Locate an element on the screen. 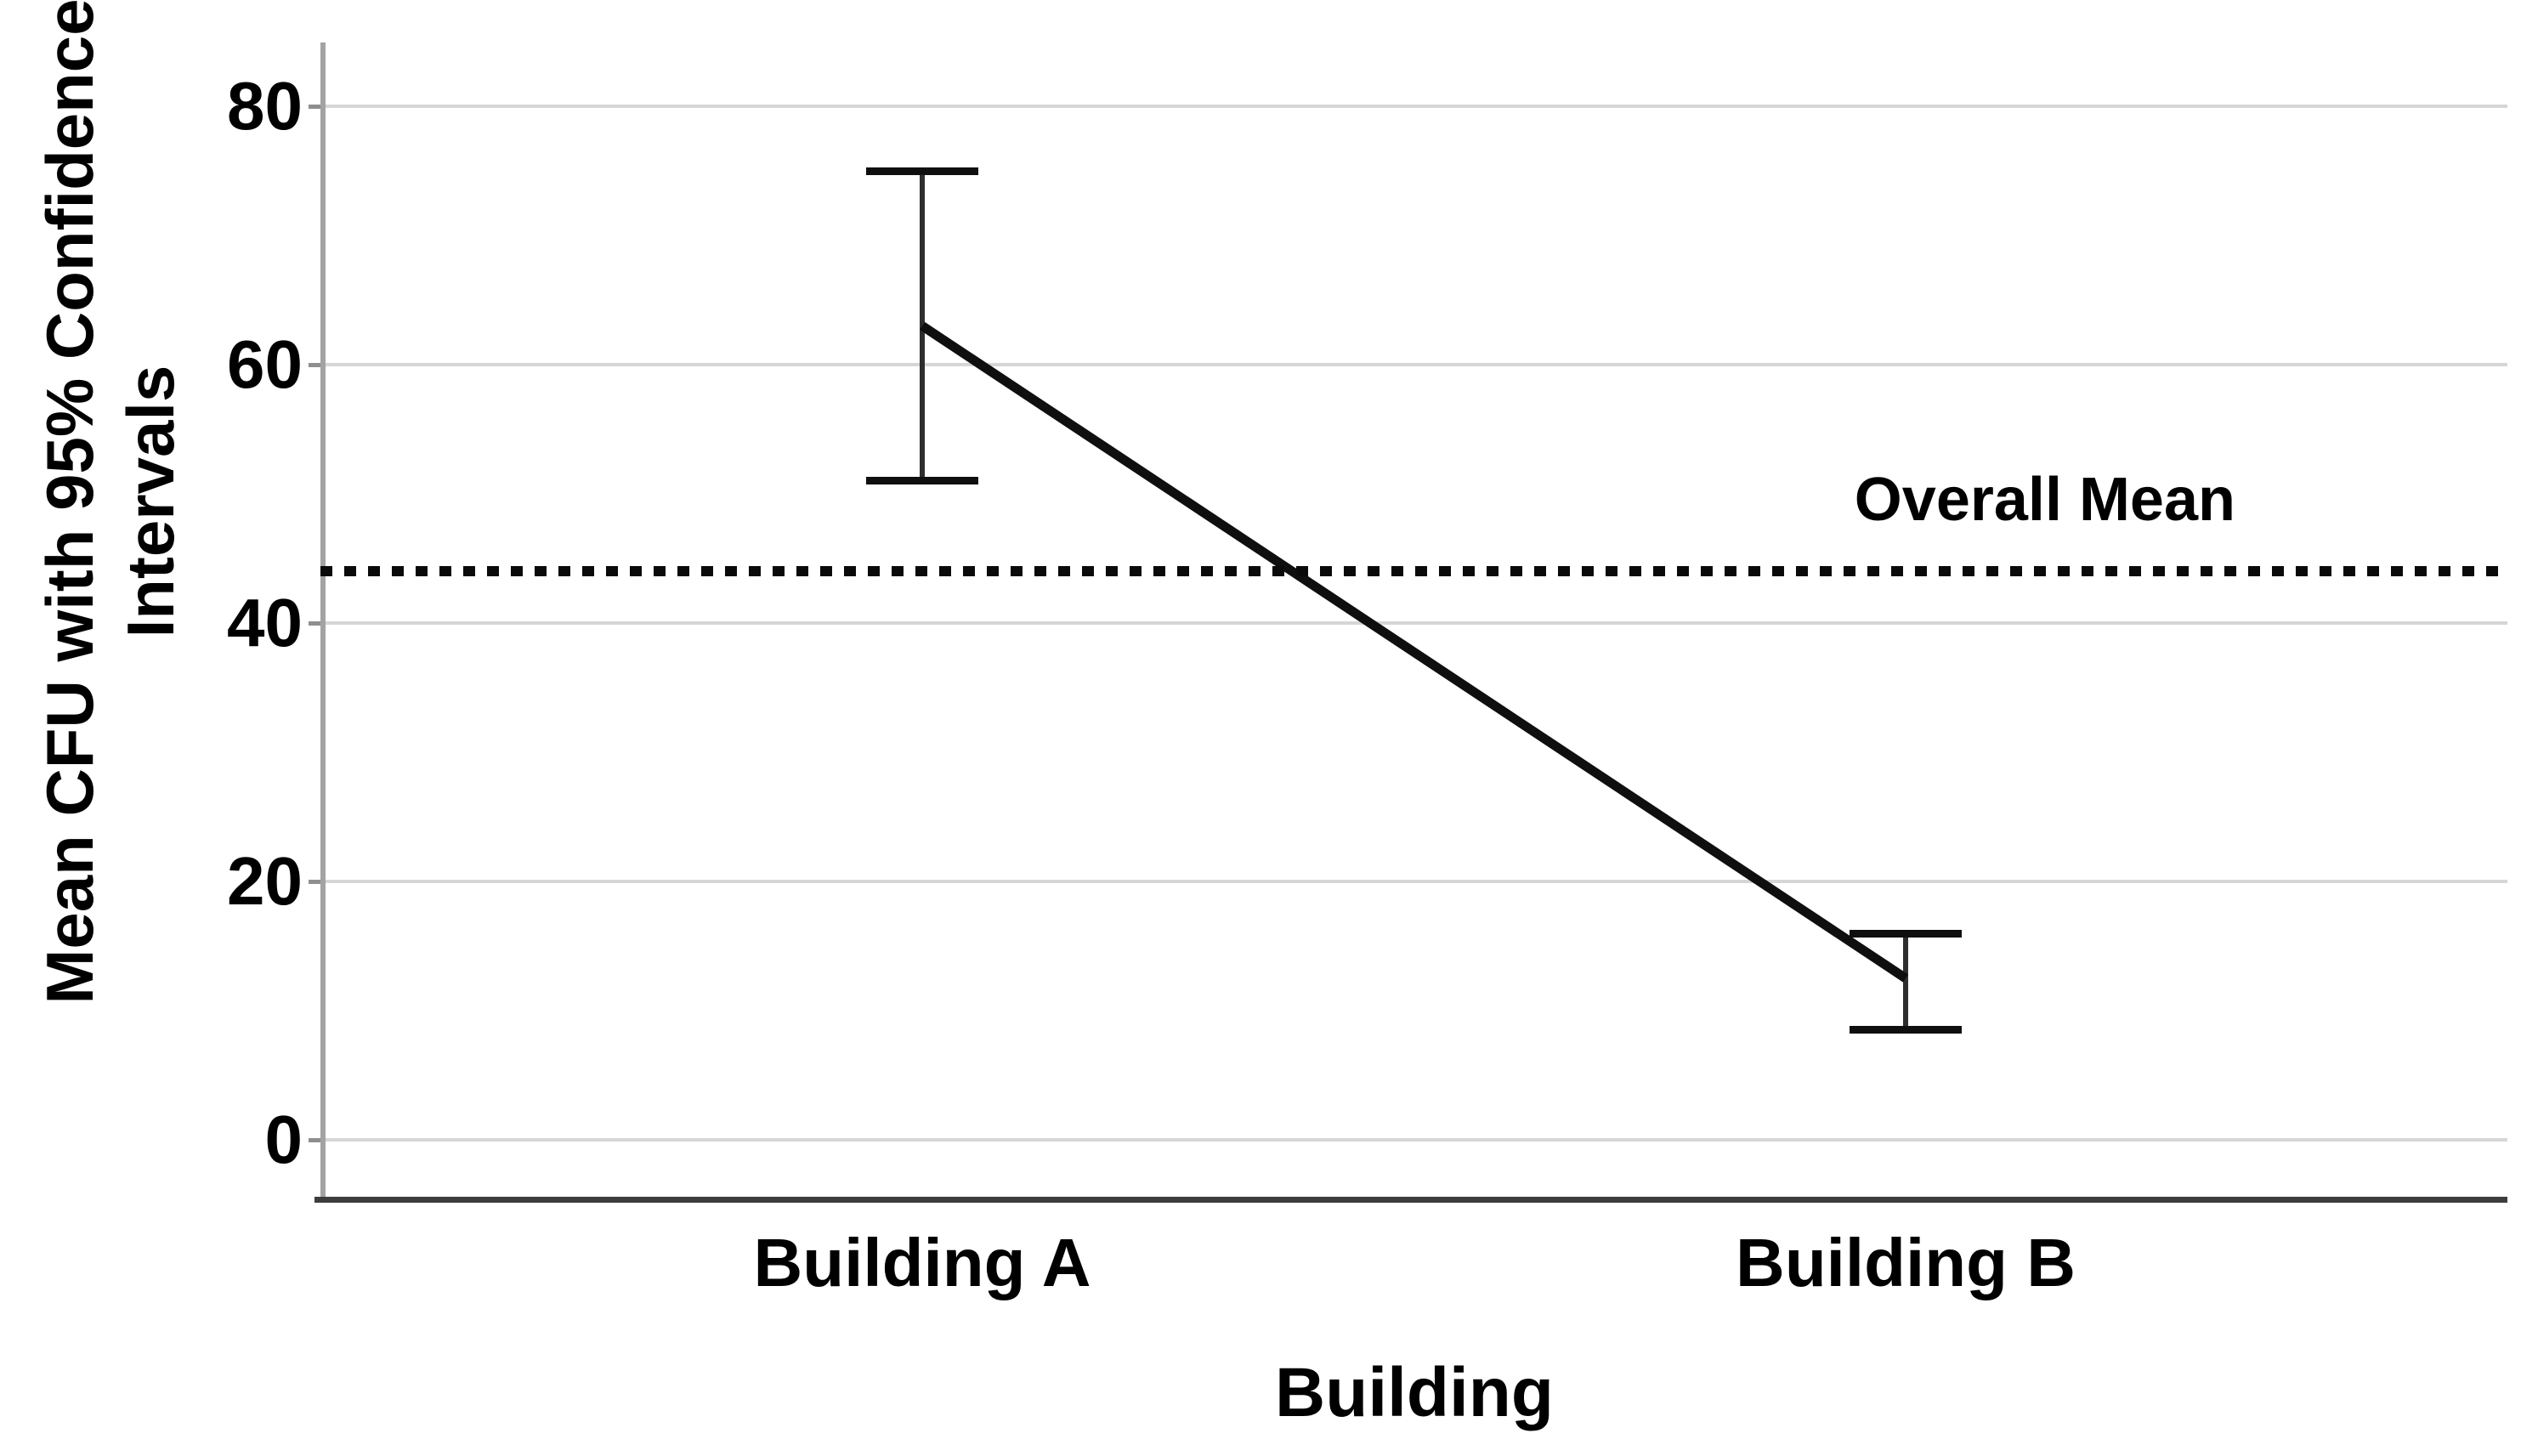 This screenshot has width=2538, height=1456. ci-lower-cap-Building B is located at coordinates (1906, 1029).